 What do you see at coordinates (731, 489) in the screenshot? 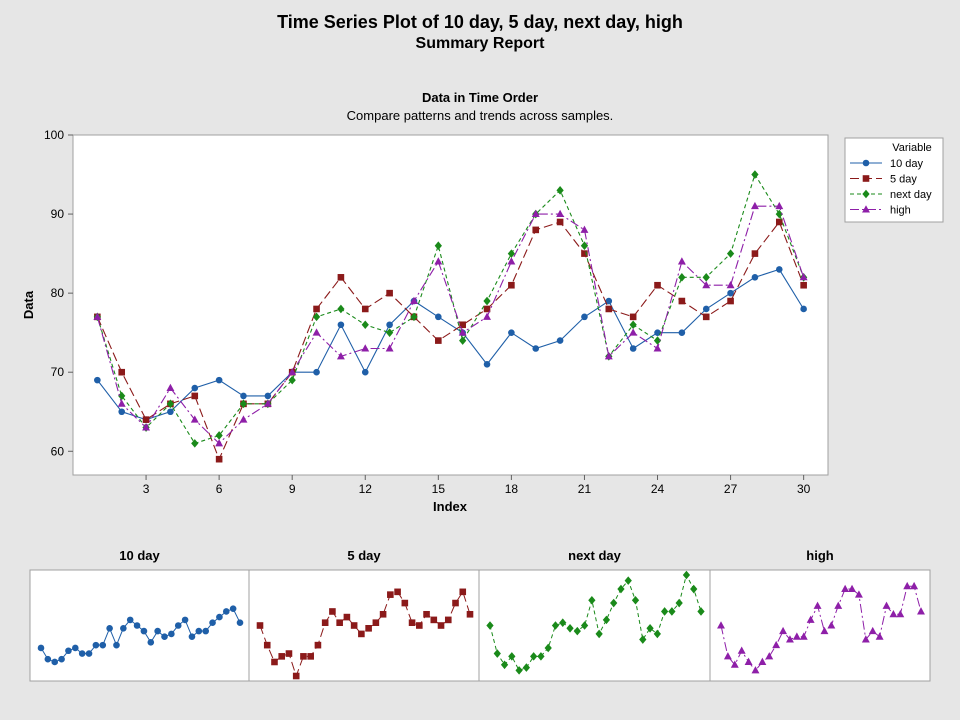
I see `x-tick-label: 27` at bounding box center [731, 489].